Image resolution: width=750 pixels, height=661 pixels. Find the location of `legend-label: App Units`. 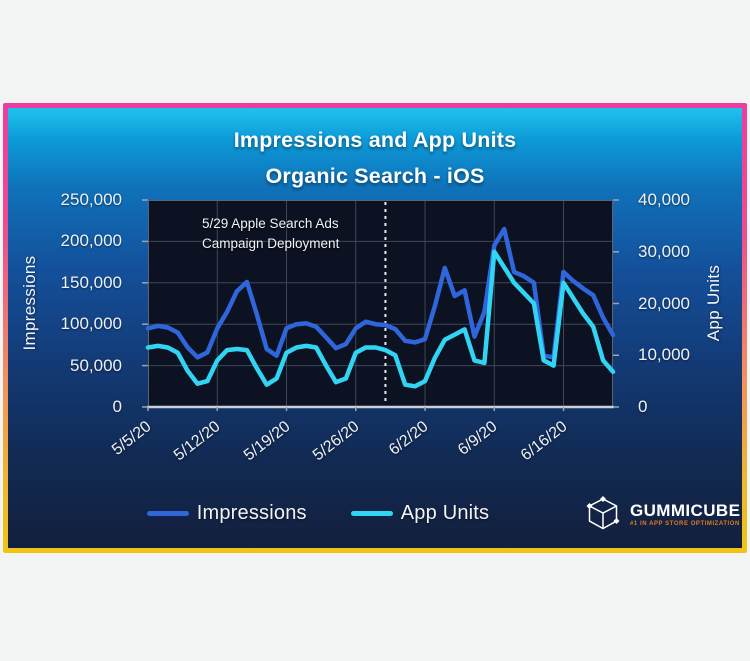

legend-label: App Units is located at coordinates (445, 513).